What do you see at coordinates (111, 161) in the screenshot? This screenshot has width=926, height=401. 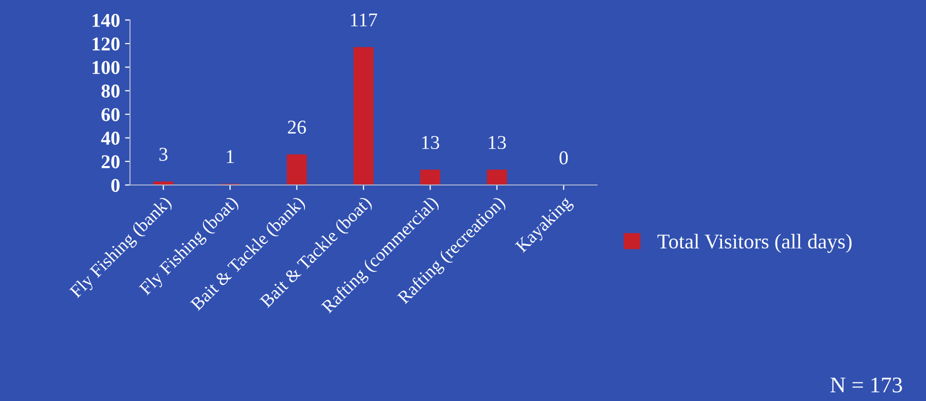 I see `y-tick-label: 20` at bounding box center [111, 161].